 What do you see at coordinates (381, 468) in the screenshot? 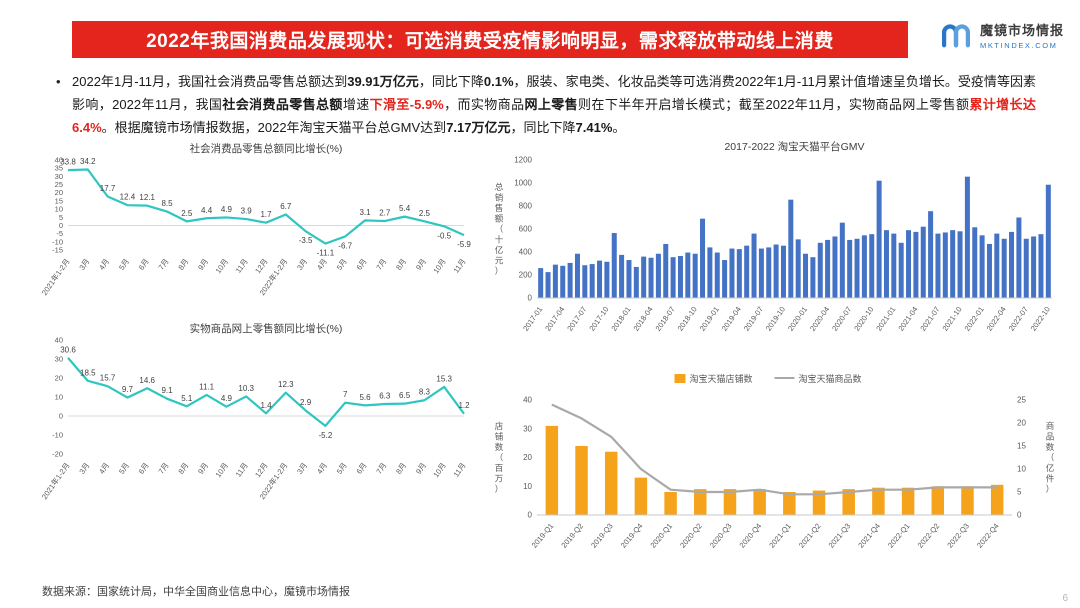
I see `svg-text: 7月` at bounding box center [381, 468].